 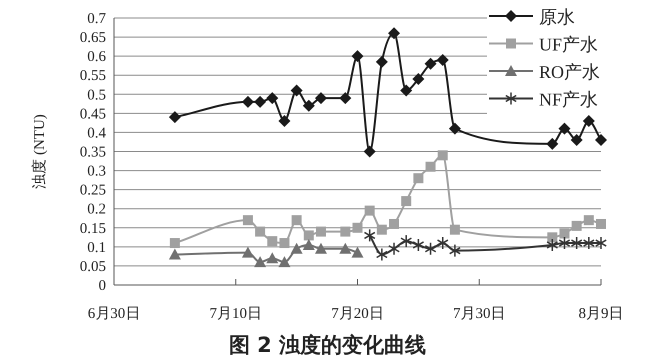 I want to click on y-tick-label: 0.05, so click(x=93, y=266).